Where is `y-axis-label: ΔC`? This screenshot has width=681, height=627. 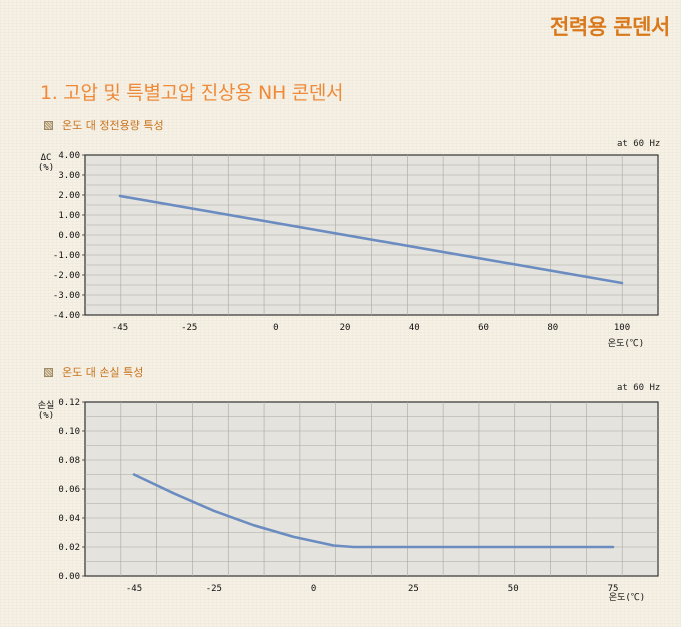 y-axis-label: ΔC is located at coordinates (46, 158).